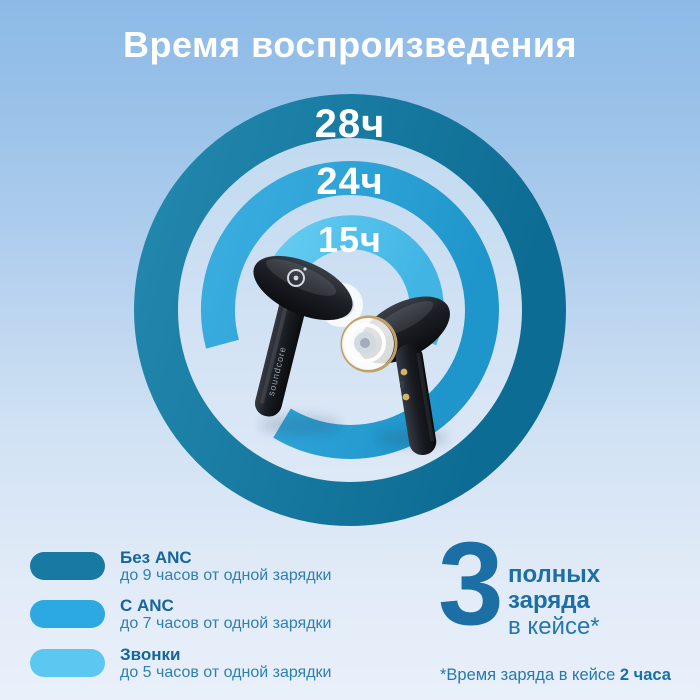  I want to click on earbud-right-nozzle, so click(365, 343).